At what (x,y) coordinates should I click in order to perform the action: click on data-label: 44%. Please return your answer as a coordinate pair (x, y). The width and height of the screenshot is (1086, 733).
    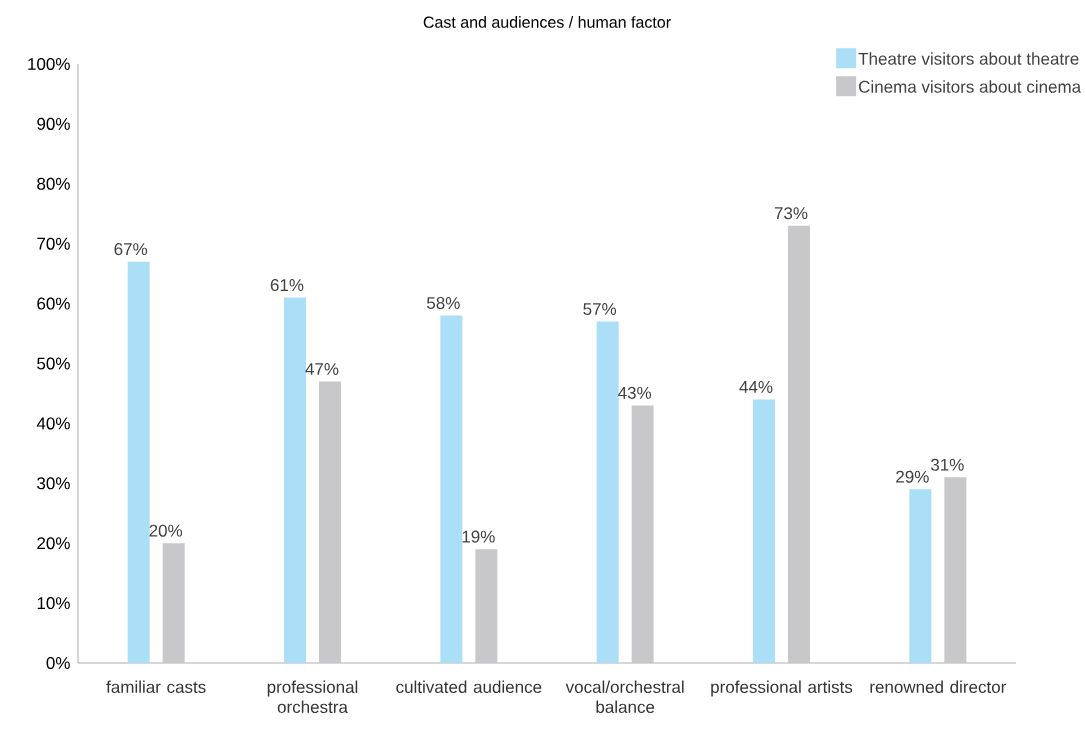
    Looking at the image, I should click on (756, 387).